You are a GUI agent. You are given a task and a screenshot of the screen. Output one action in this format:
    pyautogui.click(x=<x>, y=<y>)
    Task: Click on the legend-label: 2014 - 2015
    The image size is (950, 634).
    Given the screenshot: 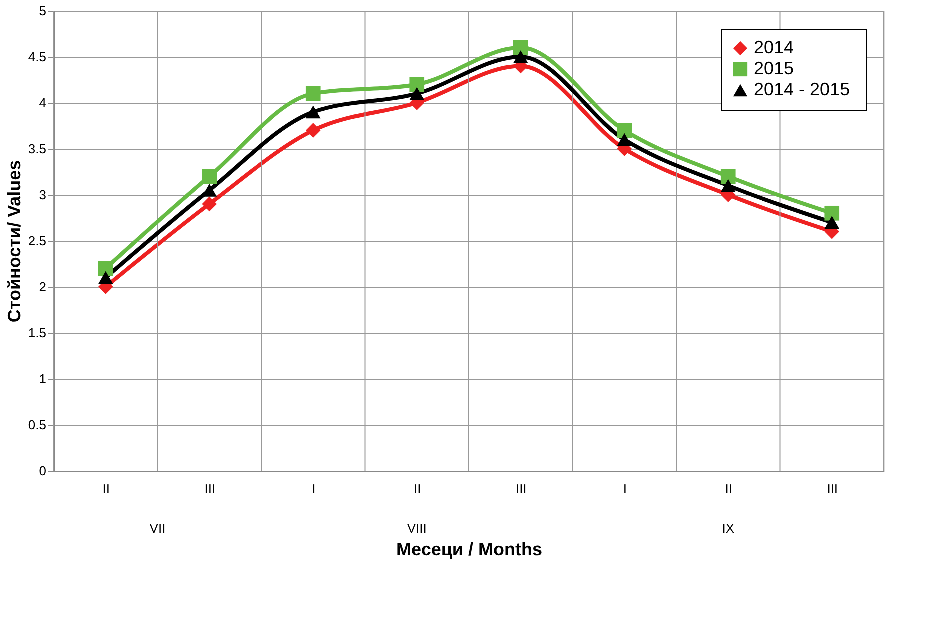 What is the action you would take?
    pyautogui.click(x=802, y=90)
    